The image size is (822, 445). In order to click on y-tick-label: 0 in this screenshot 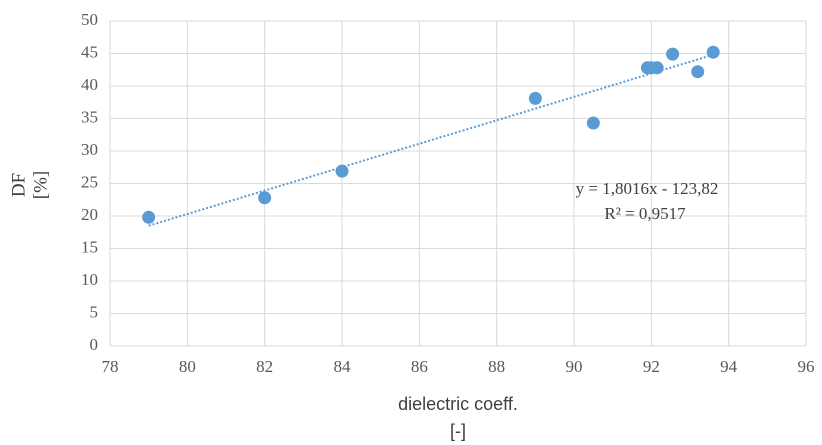, I will do `click(94, 344)`.